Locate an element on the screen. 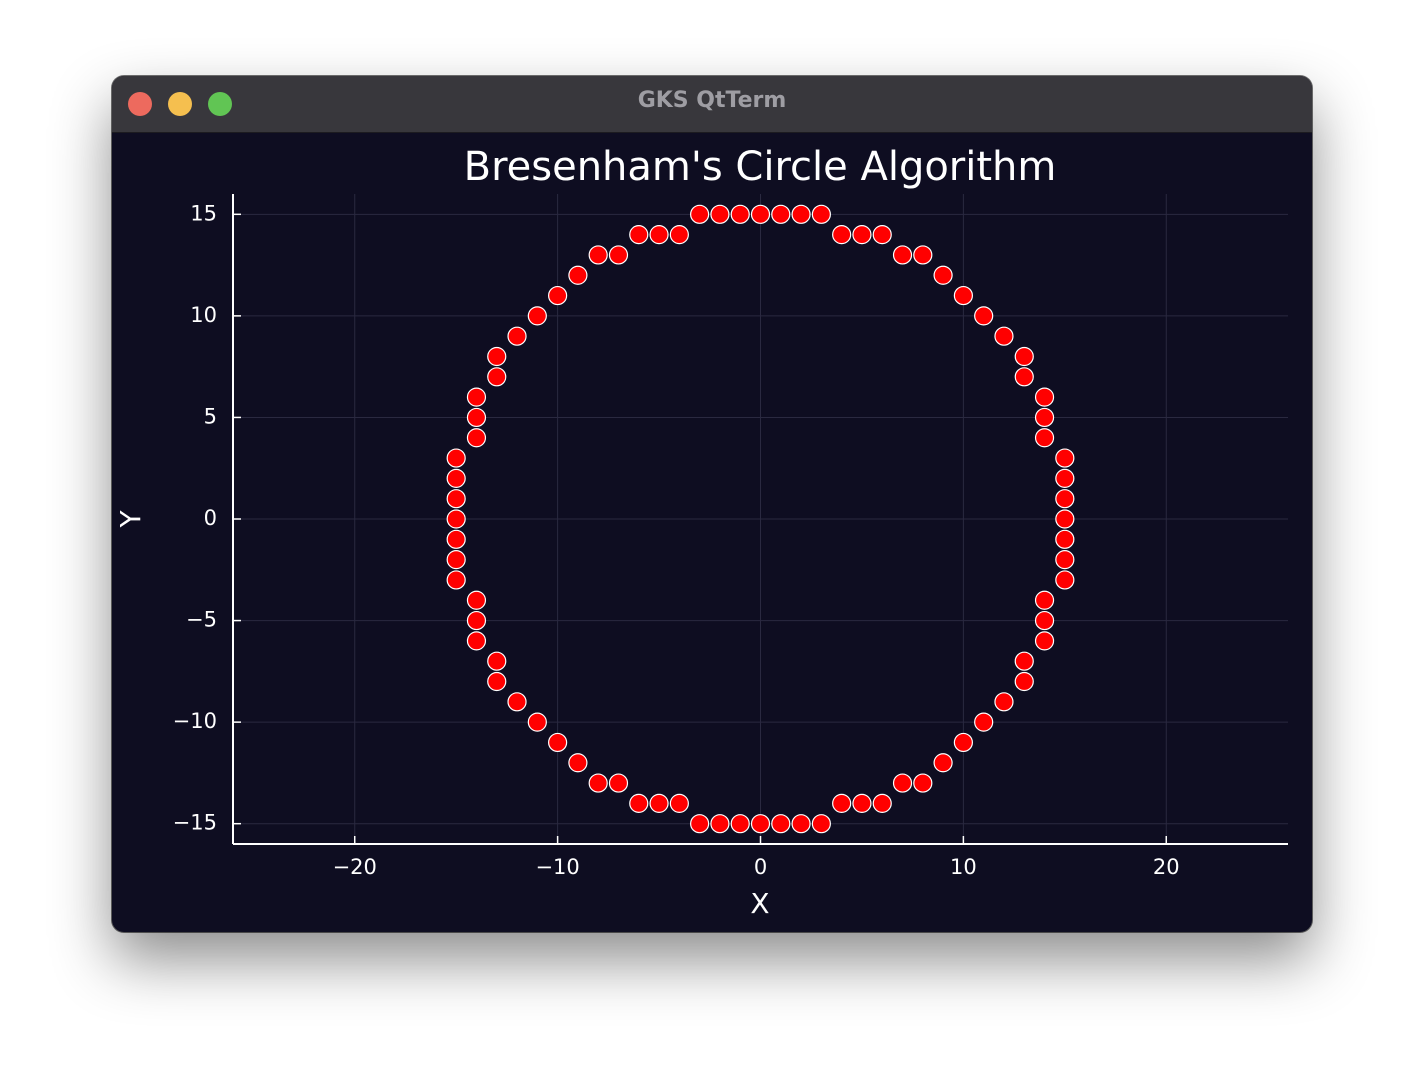 The image size is (1424, 1080). minimize-window-button is located at coordinates (180, 104).